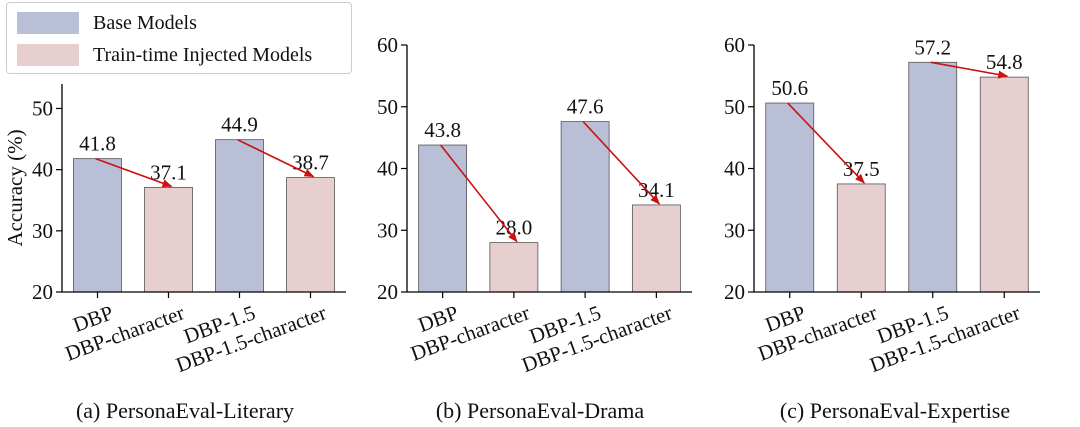  What do you see at coordinates (48, 55) in the screenshot?
I see `legend-swatch-injected` at bounding box center [48, 55].